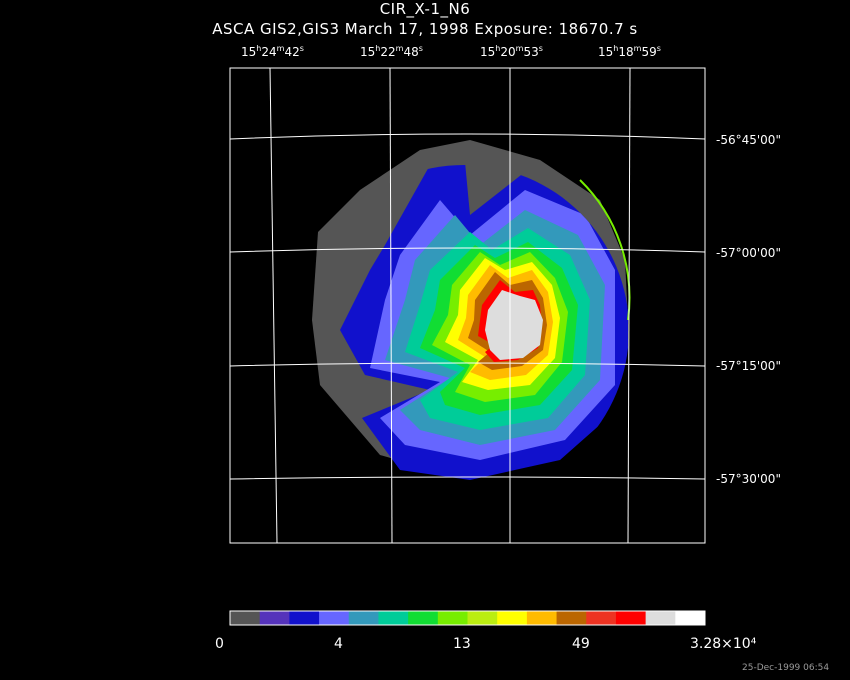  What do you see at coordinates (425, 9) in the screenshot?
I see `image-title: CIR_X-1_N6` at bounding box center [425, 9].